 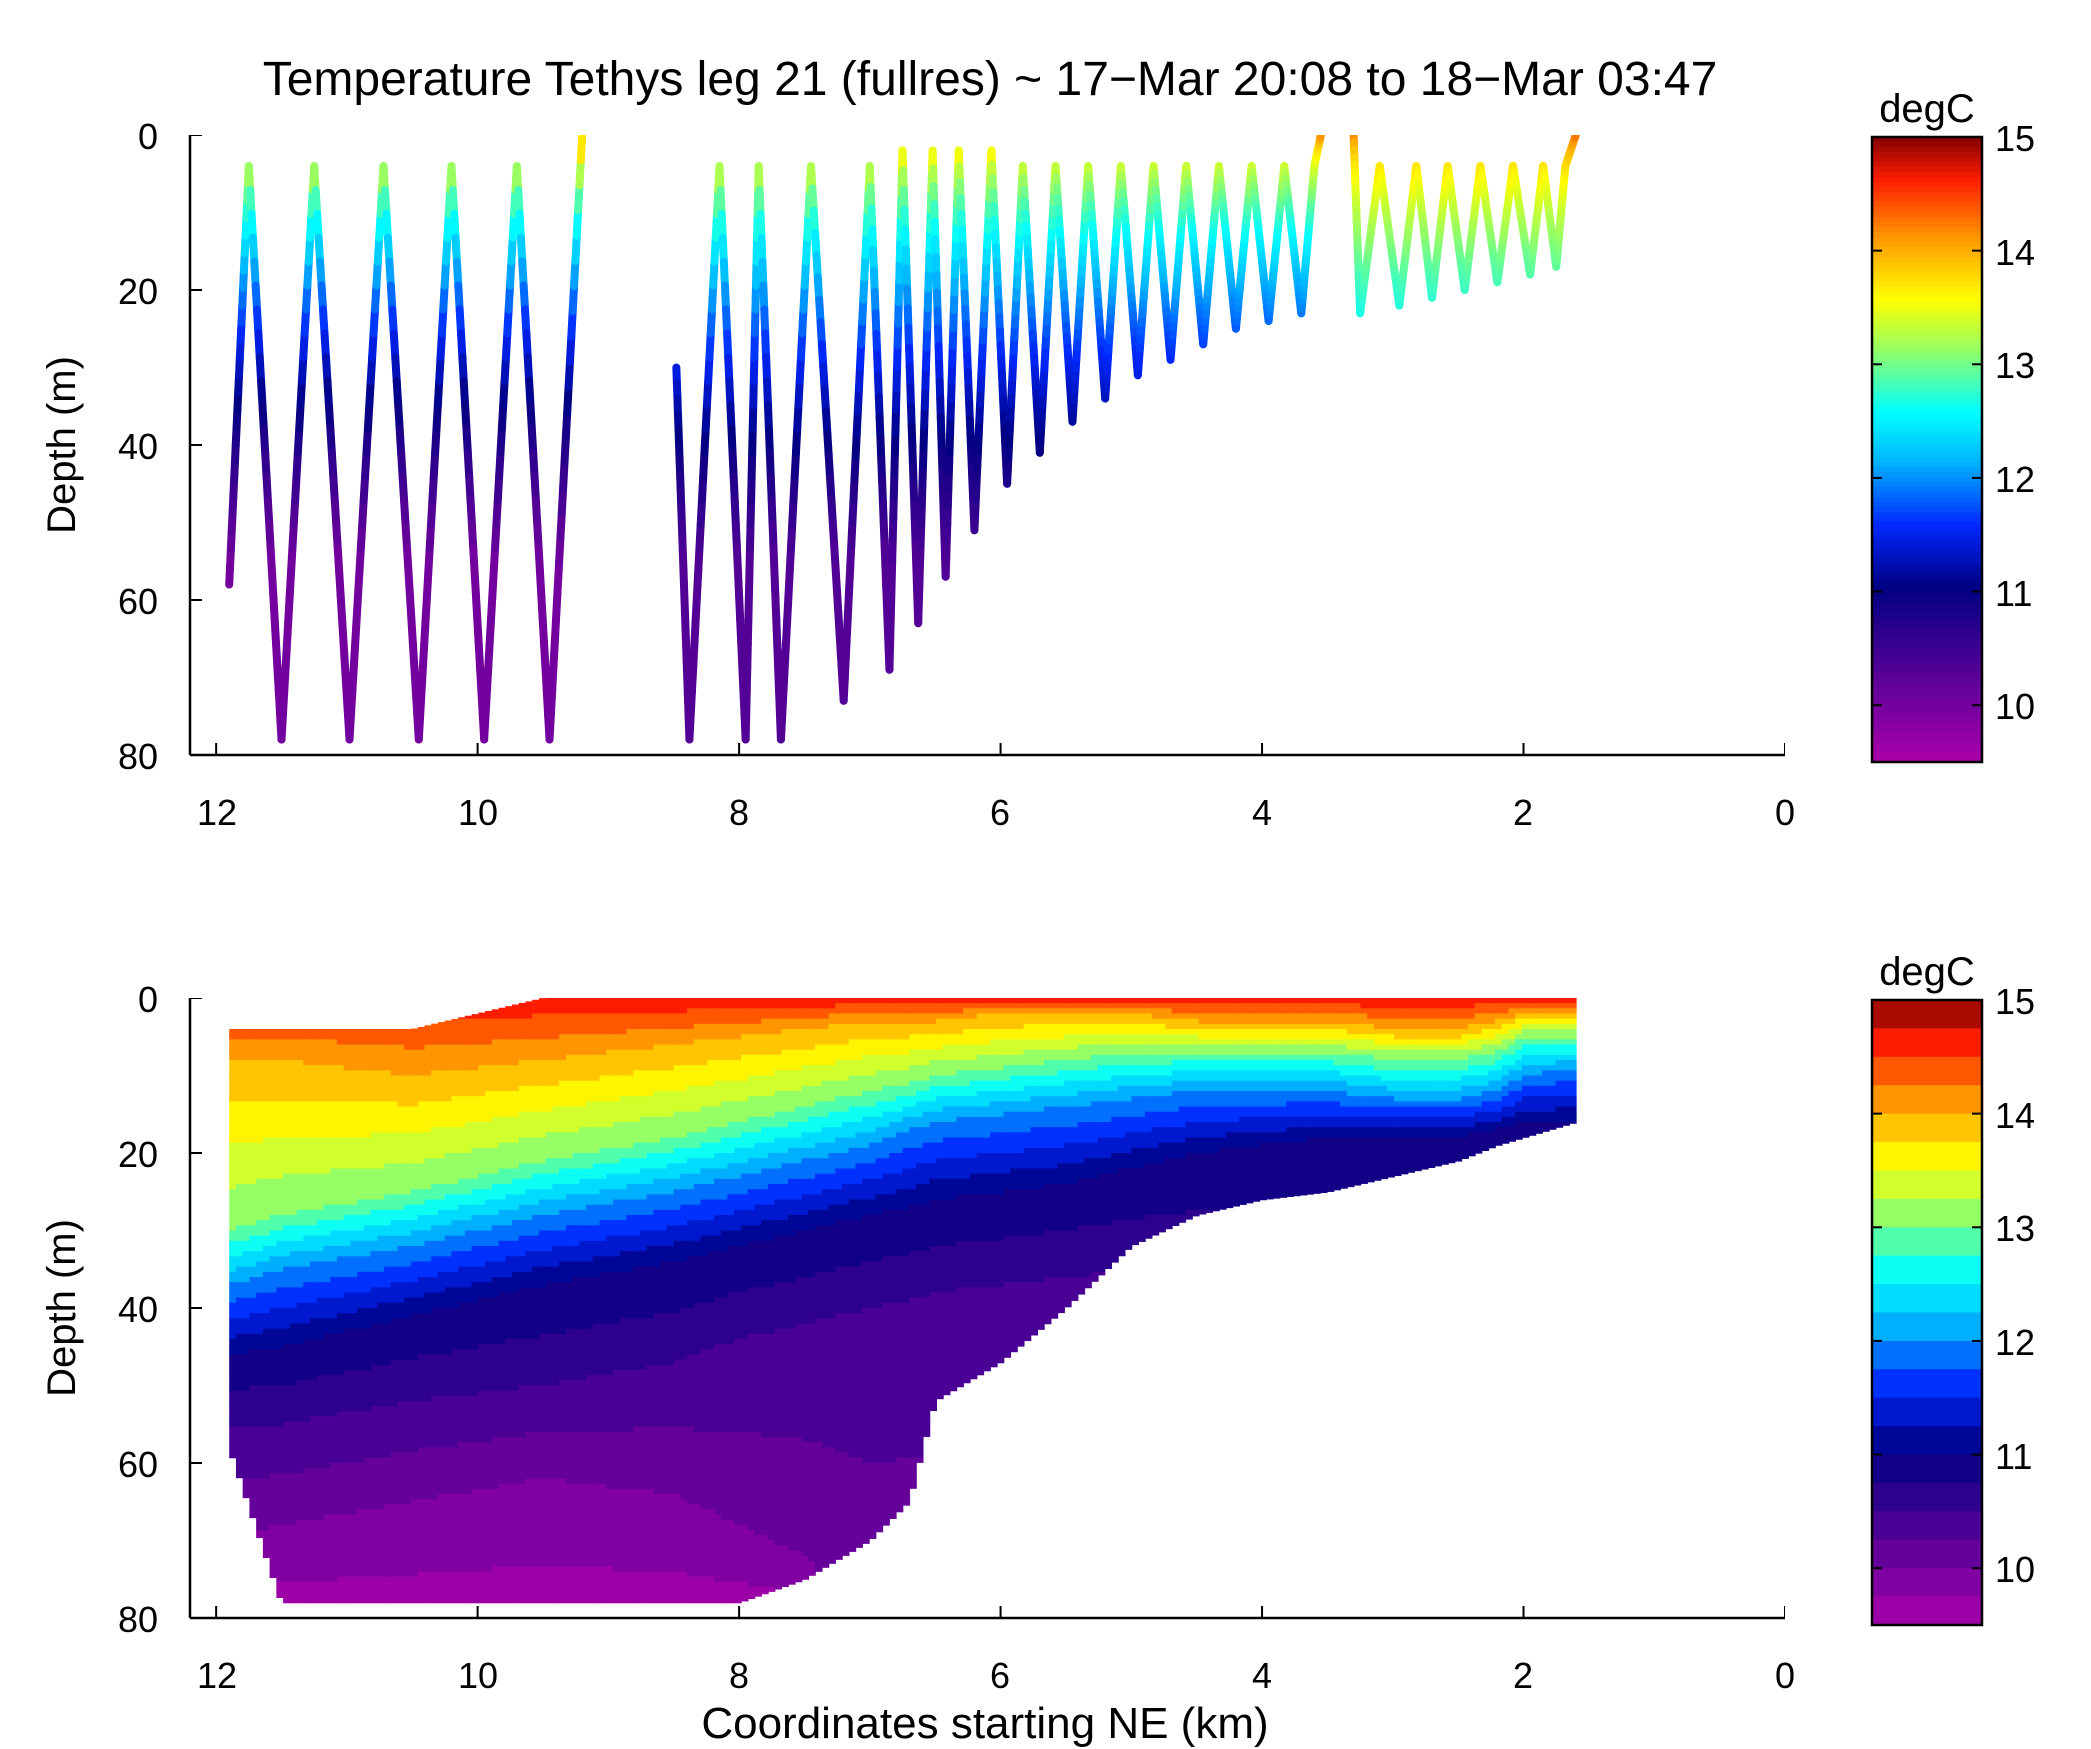 What do you see at coordinates (116, 446) in the screenshot?
I see `top-y-axis: 0 20 40 60 80 Depth (m)` at bounding box center [116, 446].